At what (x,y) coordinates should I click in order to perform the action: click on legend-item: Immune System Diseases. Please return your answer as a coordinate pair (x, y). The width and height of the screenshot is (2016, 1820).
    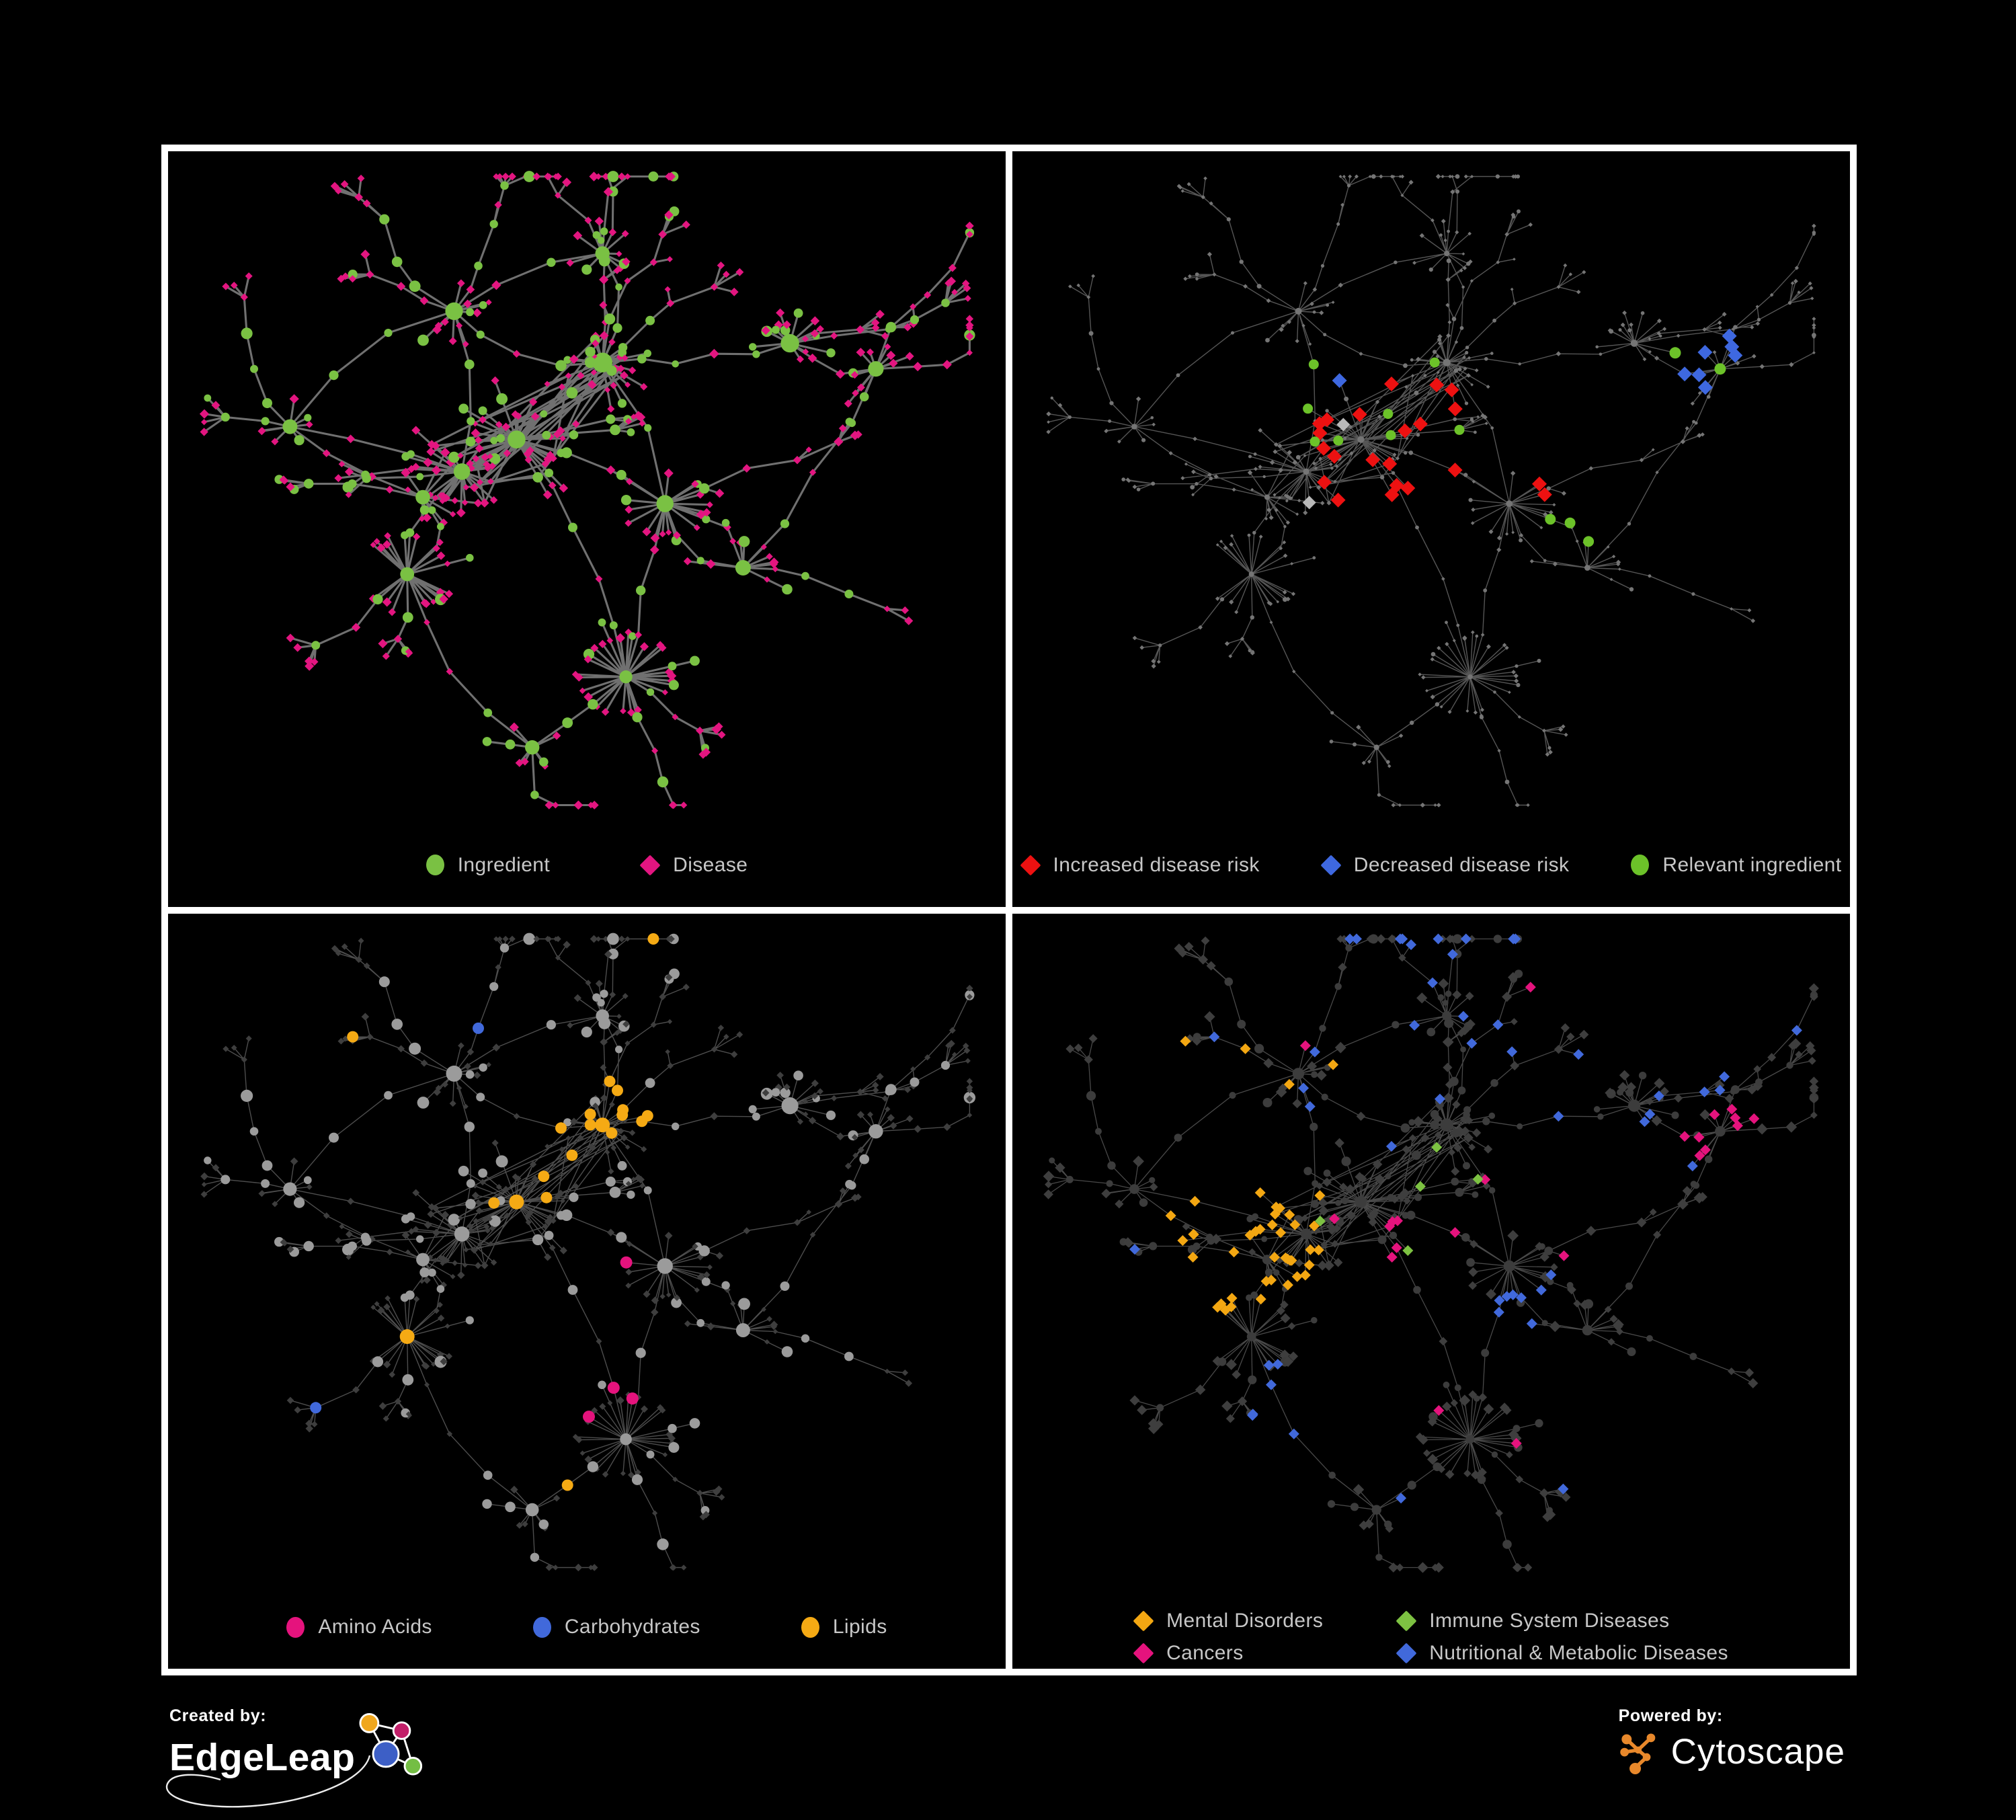
    Looking at the image, I should click on (1562, 1621).